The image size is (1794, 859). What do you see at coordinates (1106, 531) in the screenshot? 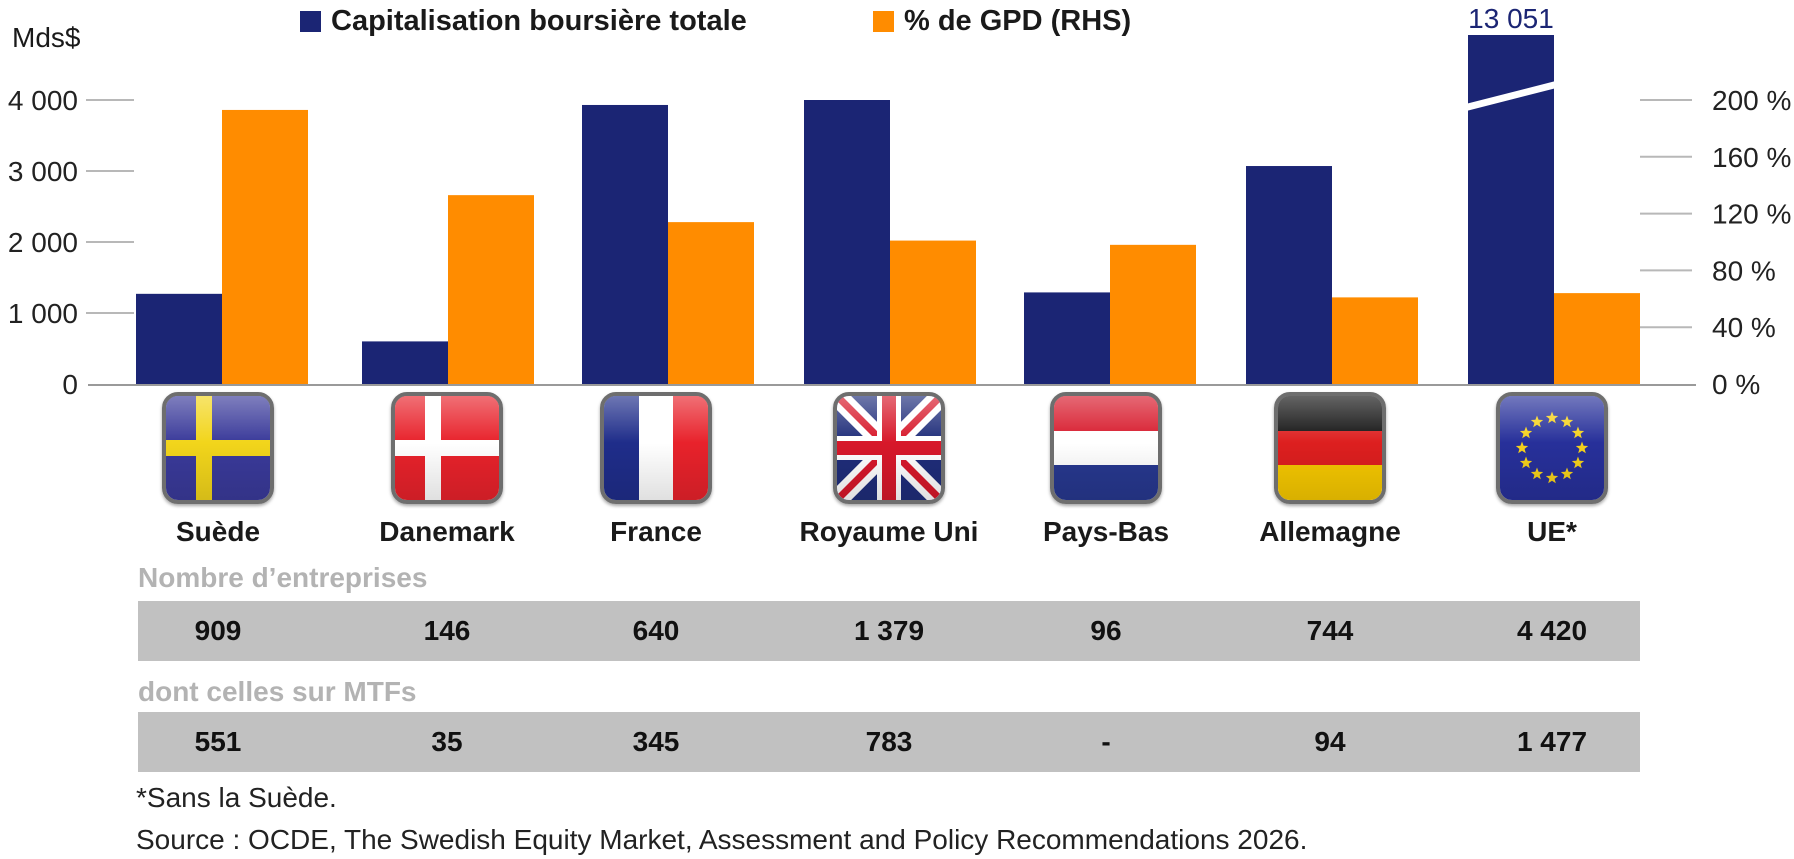
I see `country-label: Pays-Bas` at bounding box center [1106, 531].